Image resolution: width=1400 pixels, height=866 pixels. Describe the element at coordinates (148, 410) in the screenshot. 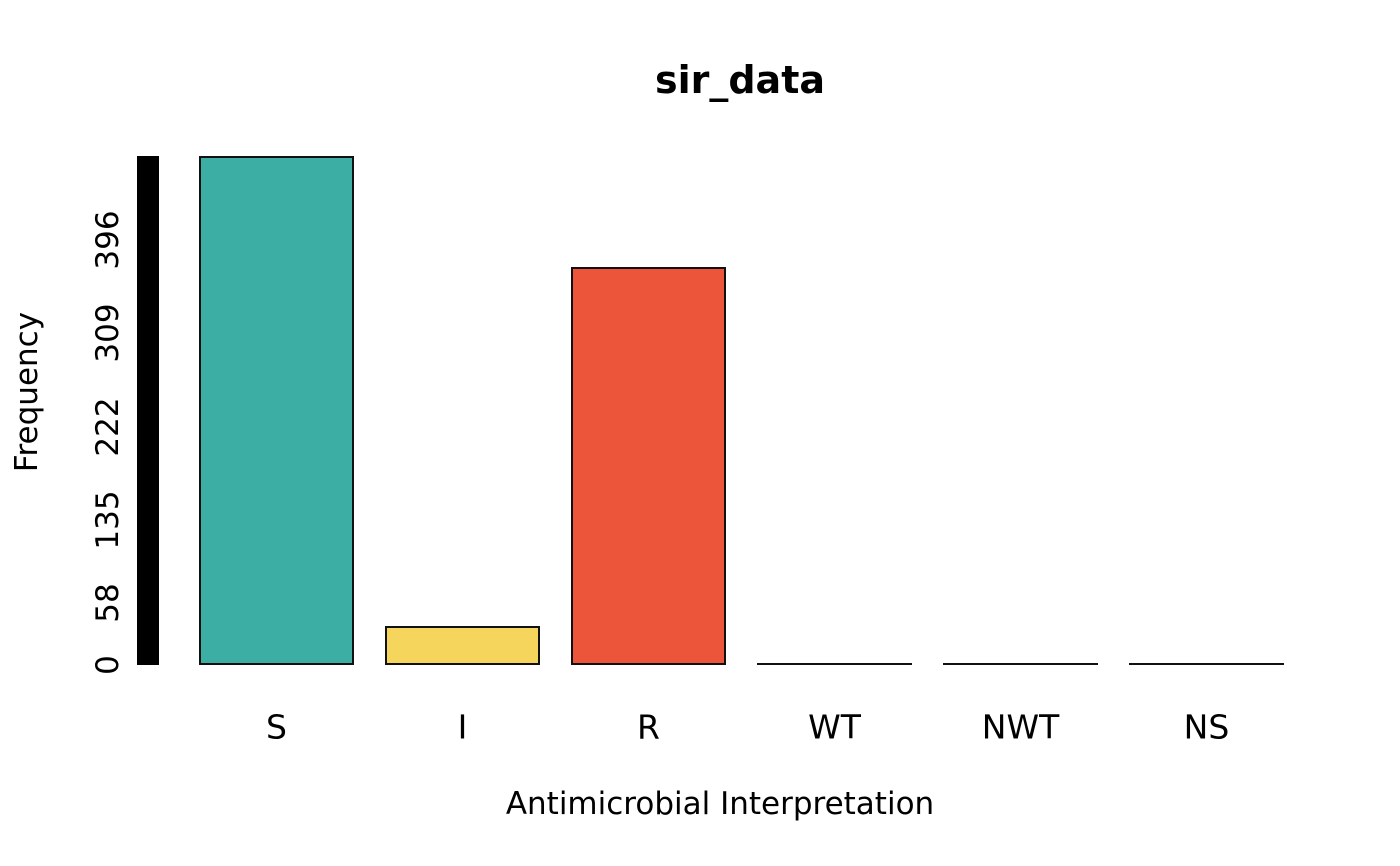

I see `y-axis-bar` at that location.